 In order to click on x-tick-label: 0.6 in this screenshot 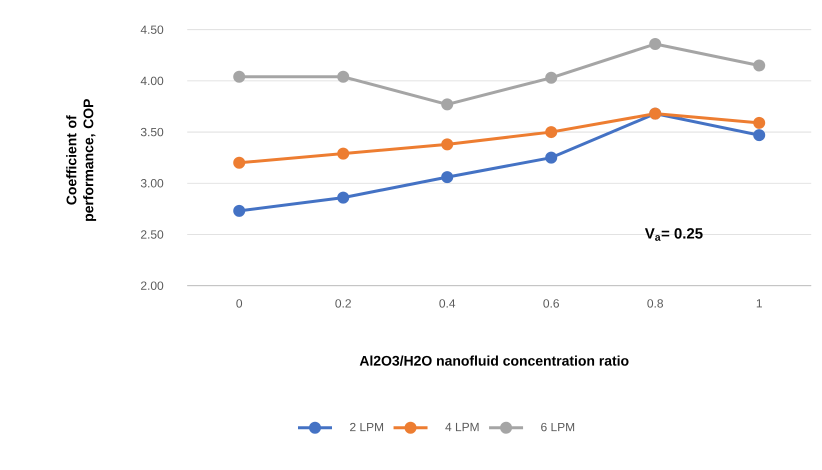, I will do `click(551, 303)`.